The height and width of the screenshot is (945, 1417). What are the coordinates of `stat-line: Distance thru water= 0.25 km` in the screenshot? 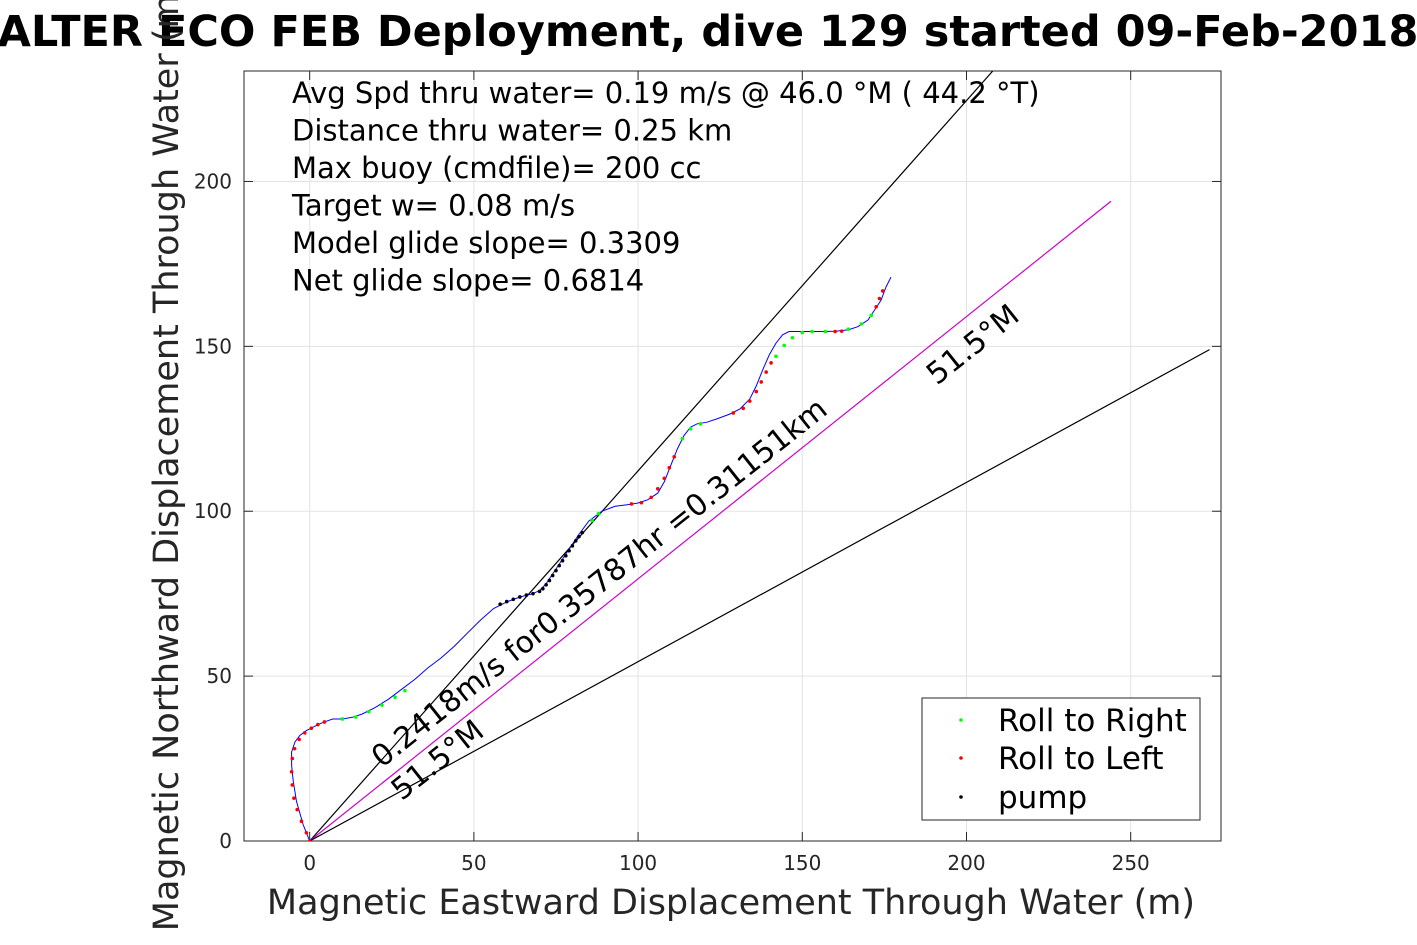 It's located at (512, 131).